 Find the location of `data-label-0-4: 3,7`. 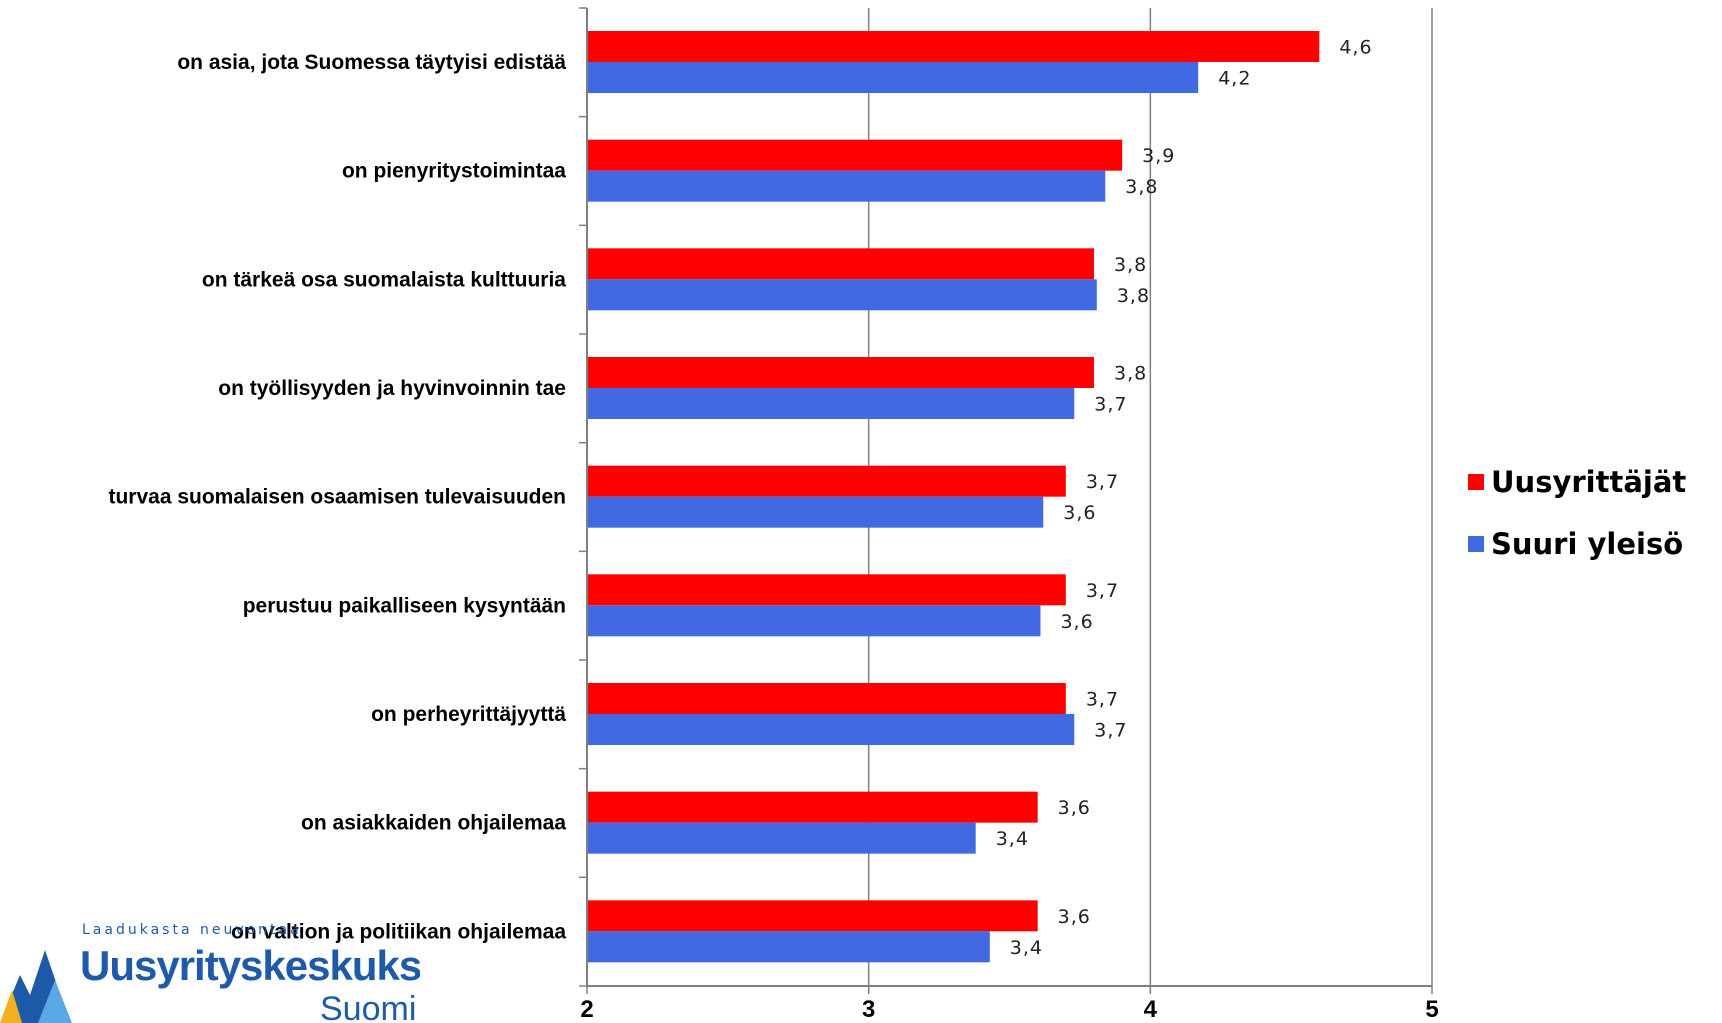

data-label-0-4: 3,7 is located at coordinates (1102, 482).